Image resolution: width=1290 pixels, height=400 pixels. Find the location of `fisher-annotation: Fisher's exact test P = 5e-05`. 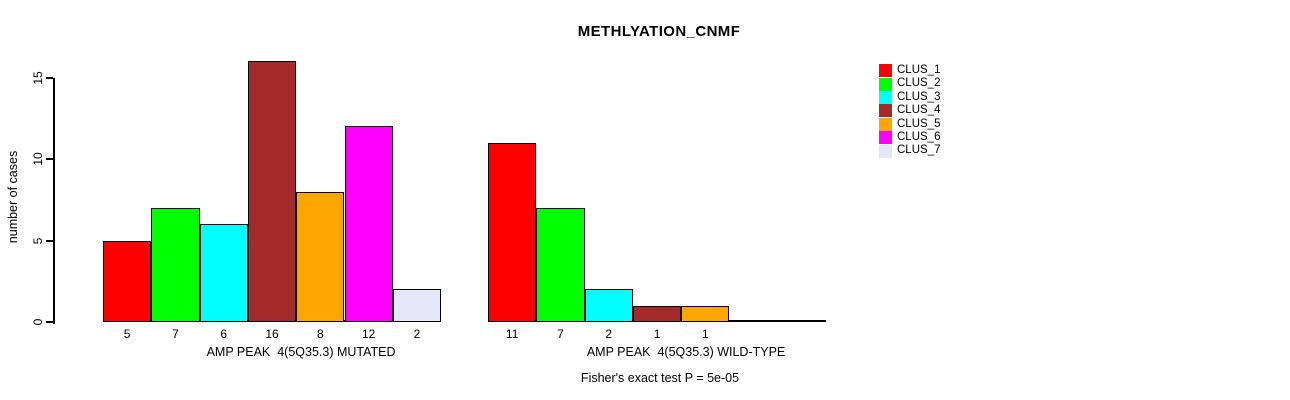

fisher-annotation: Fisher's exact test P = 5e-05 is located at coordinates (660, 378).